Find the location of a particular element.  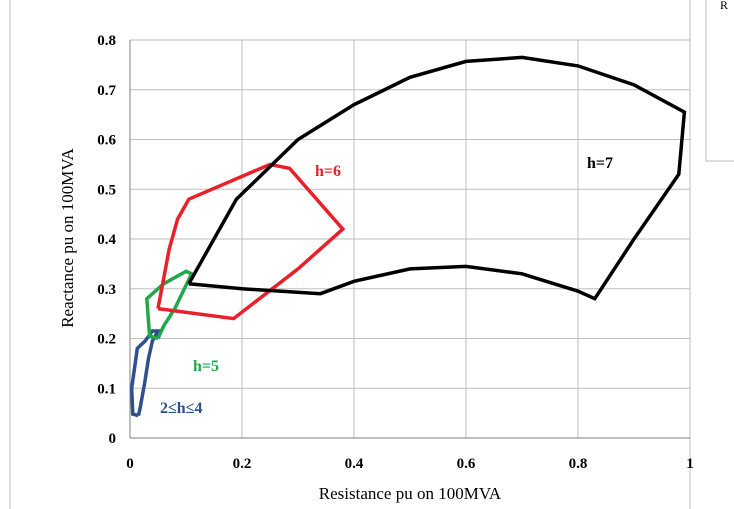

series-label-3: h=7 is located at coordinates (600, 163).